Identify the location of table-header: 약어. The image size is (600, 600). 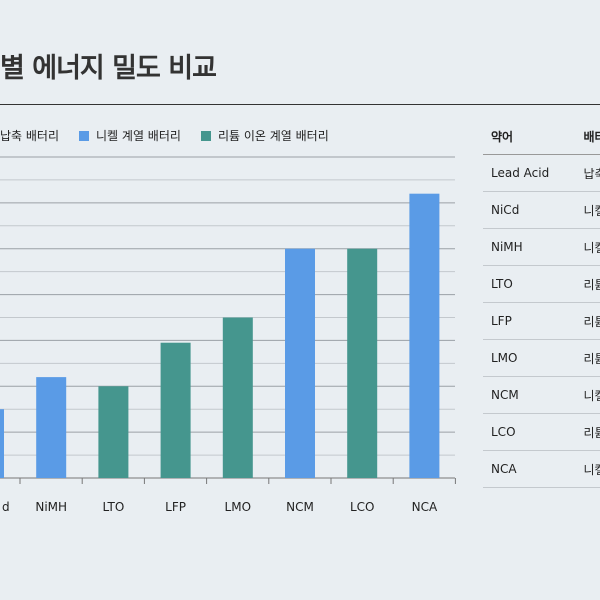
(529, 136).